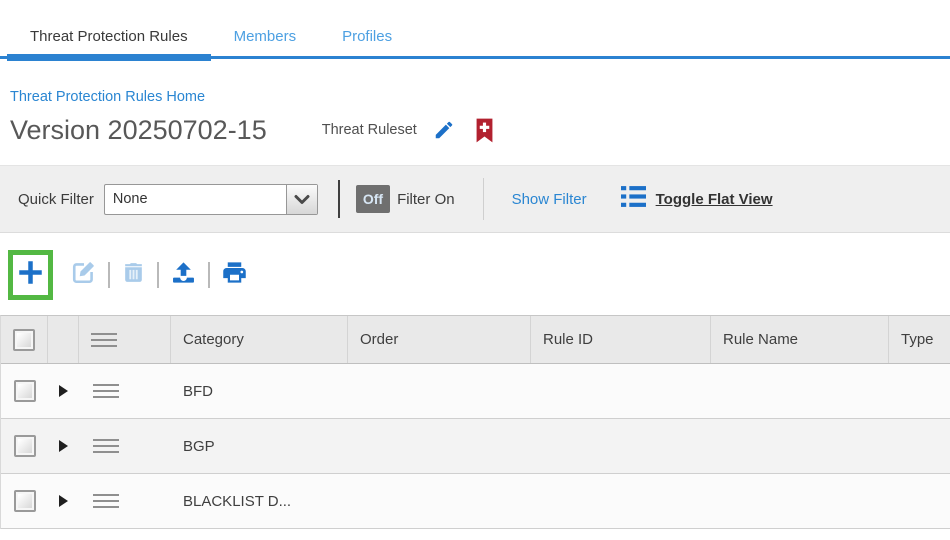  I want to click on print-button, so click(234, 275).